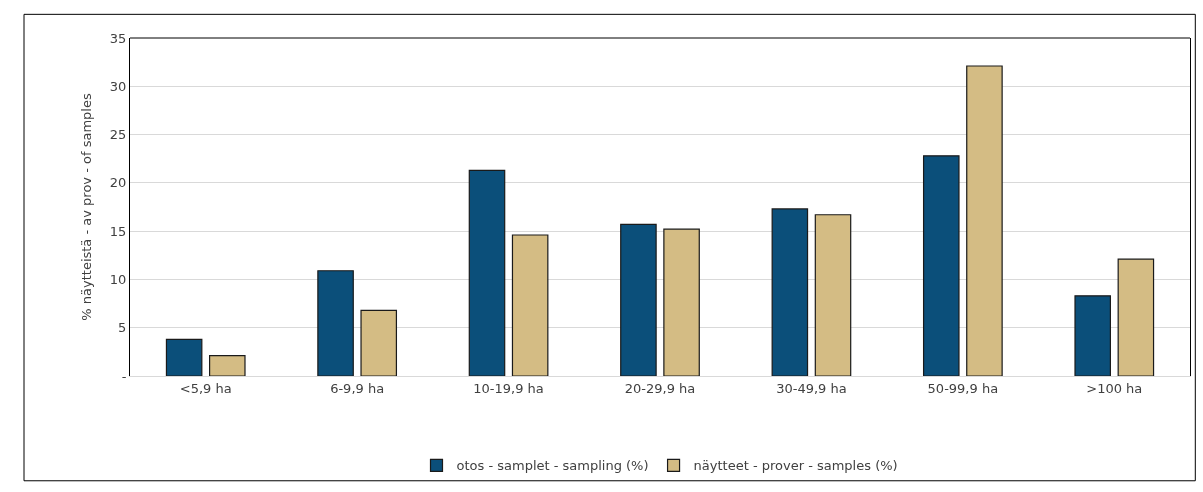 Image resolution: width=1203 pixels, height=492 pixels. What do you see at coordinates (357, 388) in the screenshot?
I see `x-tick-label: 6-9,9 ha` at bounding box center [357, 388].